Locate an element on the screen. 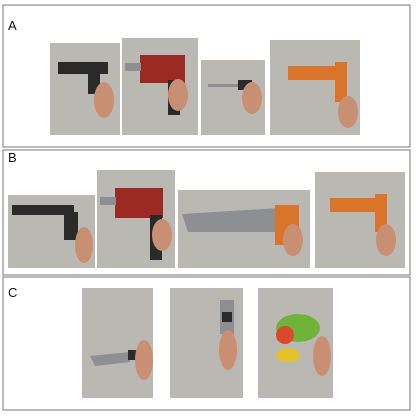  panel-label: B is located at coordinates (12, 157).